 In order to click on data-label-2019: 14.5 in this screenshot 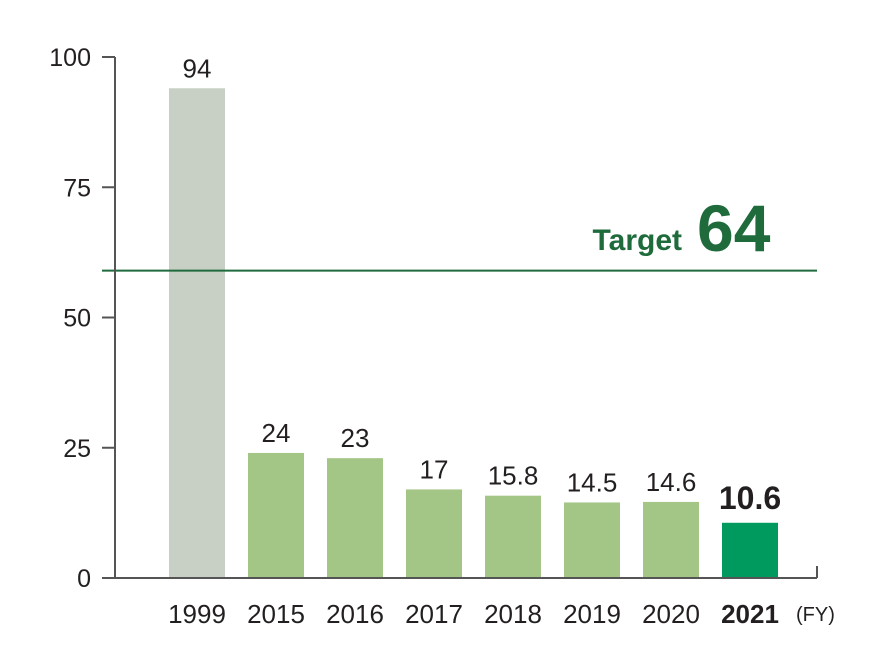, I will do `click(592, 482)`.